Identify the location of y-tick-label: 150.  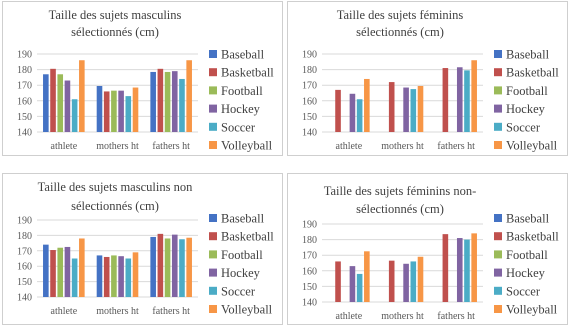
(309, 117).